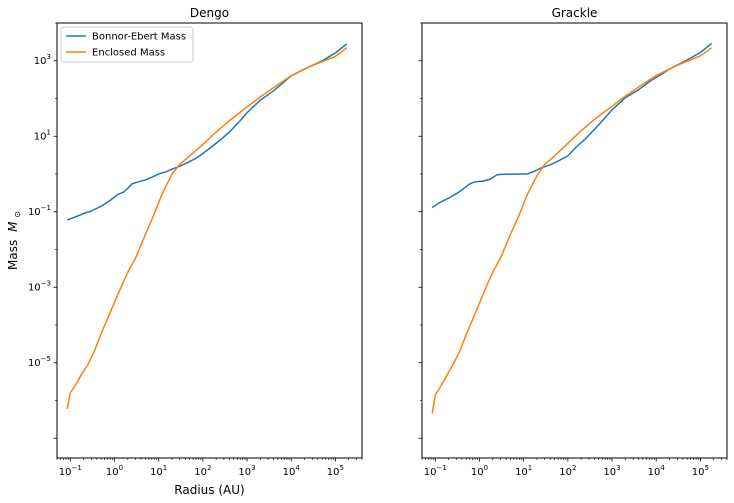  Describe the element at coordinates (420, 230) in the screenshot. I see `grackle-y-ticks` at that location.